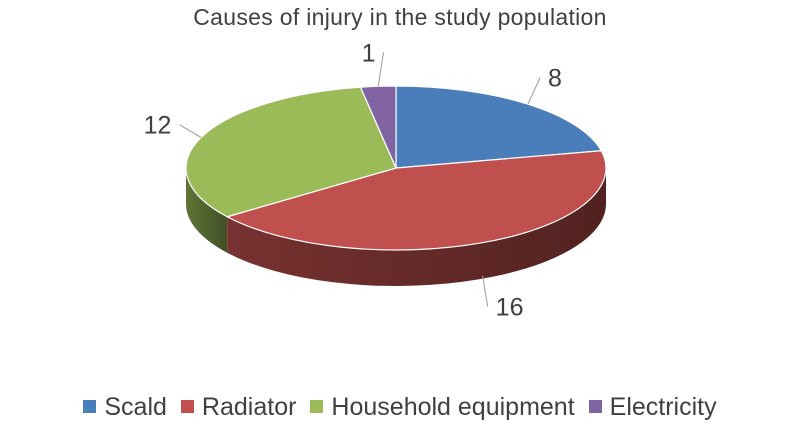  I want to click on pie-side-radiator, so click(417, 227).